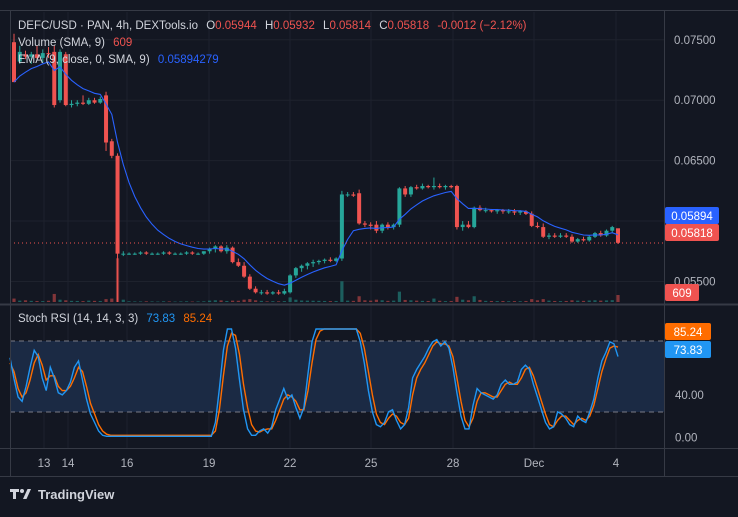 The height and width of the screenshot is (517, 738). What do you see at coordinates (686, 438) in the screenshot?
I see `stoch-tick-label: 0.00` at bounding box center [686, 438].